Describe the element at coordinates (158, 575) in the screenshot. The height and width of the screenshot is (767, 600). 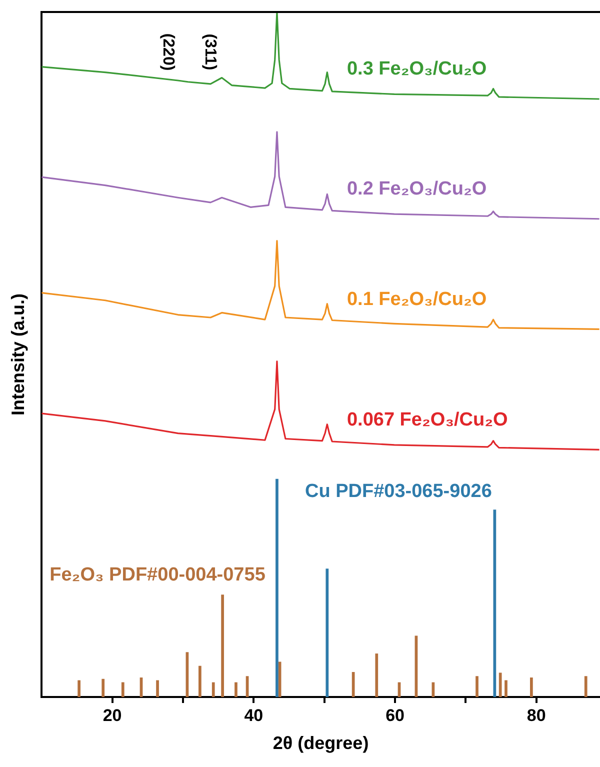
I see `text: Fe₂O₃ PDF#00-004-0755` at that location.